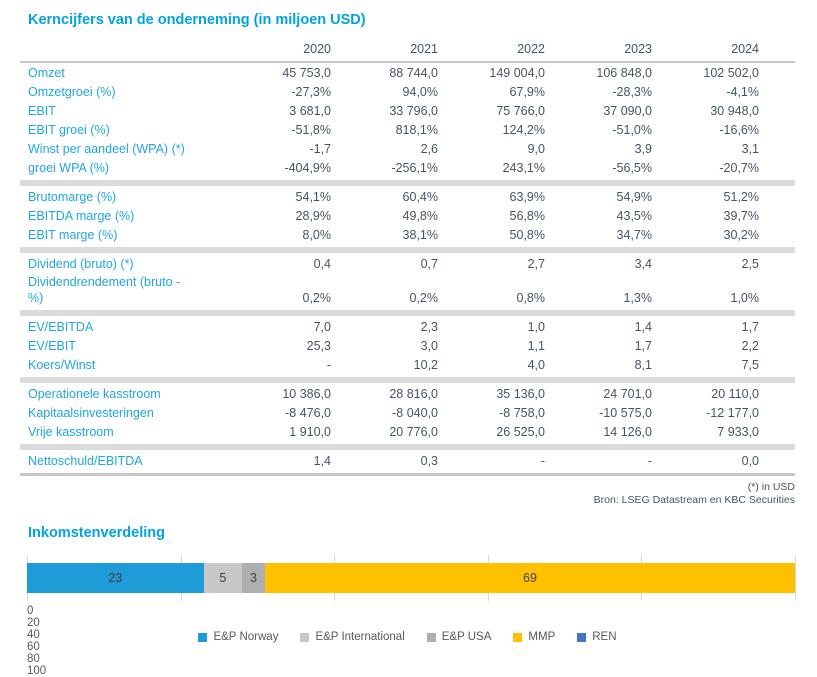  I want to click on cell-value: 4,0, so click(536, 365).